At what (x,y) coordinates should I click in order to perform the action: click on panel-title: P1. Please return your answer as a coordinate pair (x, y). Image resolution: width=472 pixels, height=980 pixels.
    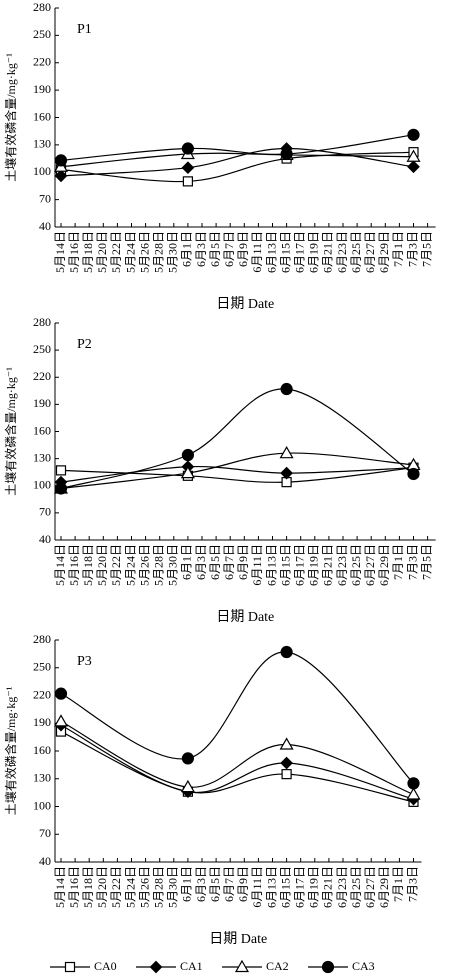
    Looking at the image, I should click on (84, 29).